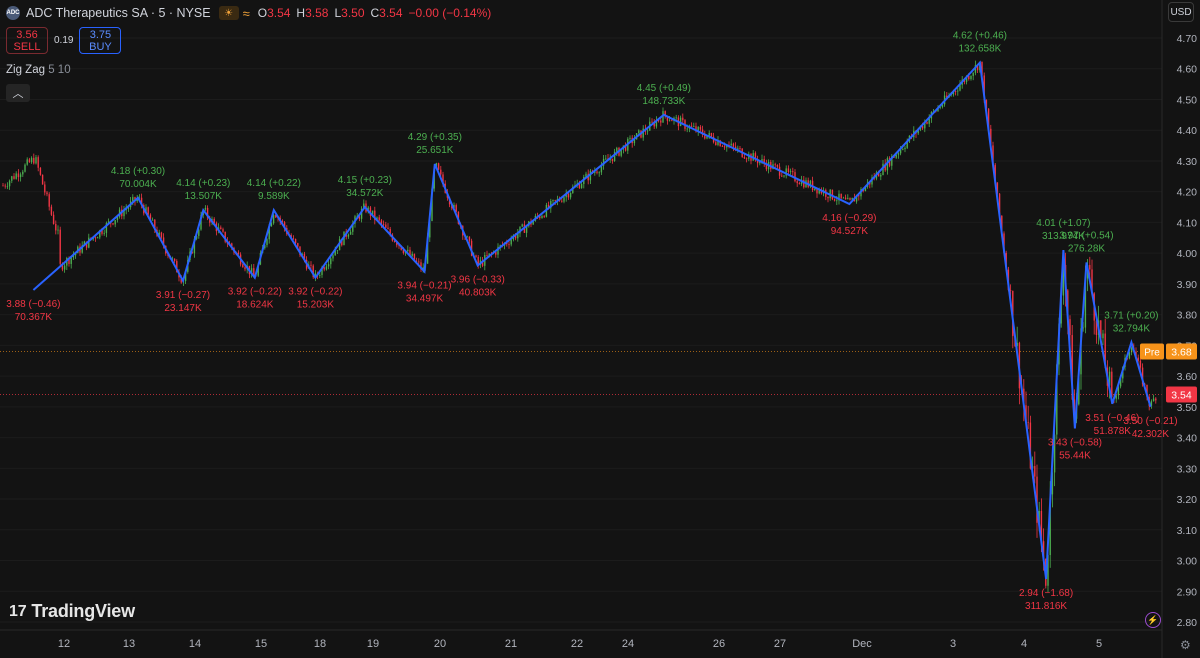 This screenshot has width=1200, height=658. I want to click on extended-hours-icon: ≈, so click(246, 13).